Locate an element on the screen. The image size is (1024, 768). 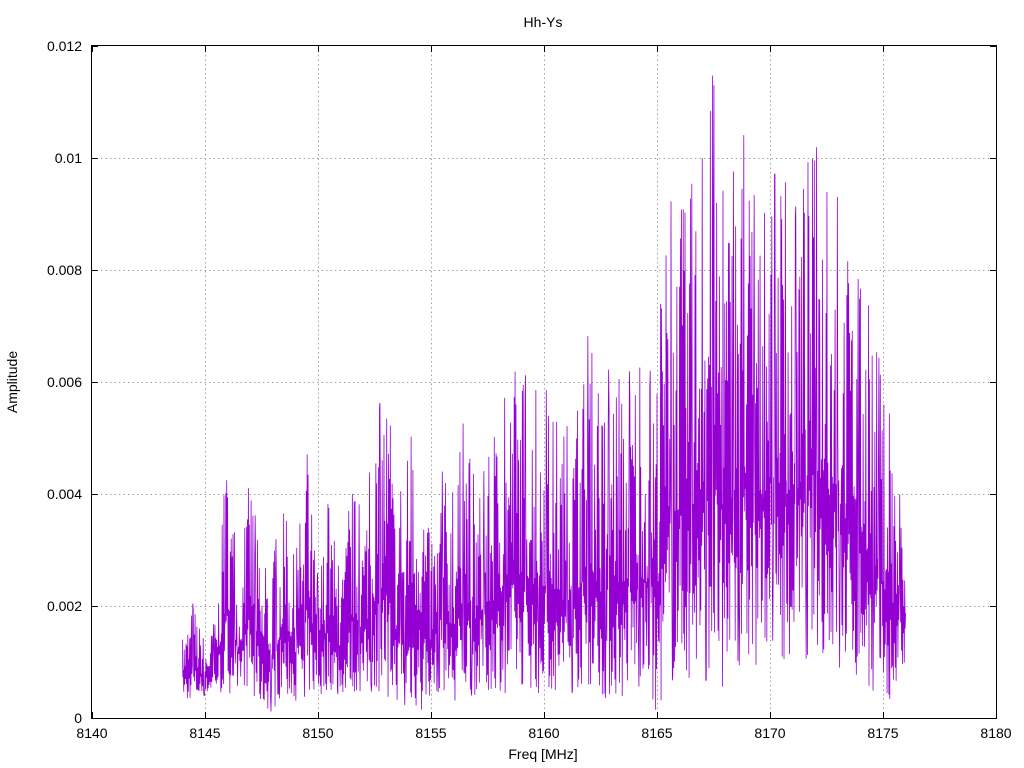
x-tick-label: 8170 is located at coordinates (769, 733).